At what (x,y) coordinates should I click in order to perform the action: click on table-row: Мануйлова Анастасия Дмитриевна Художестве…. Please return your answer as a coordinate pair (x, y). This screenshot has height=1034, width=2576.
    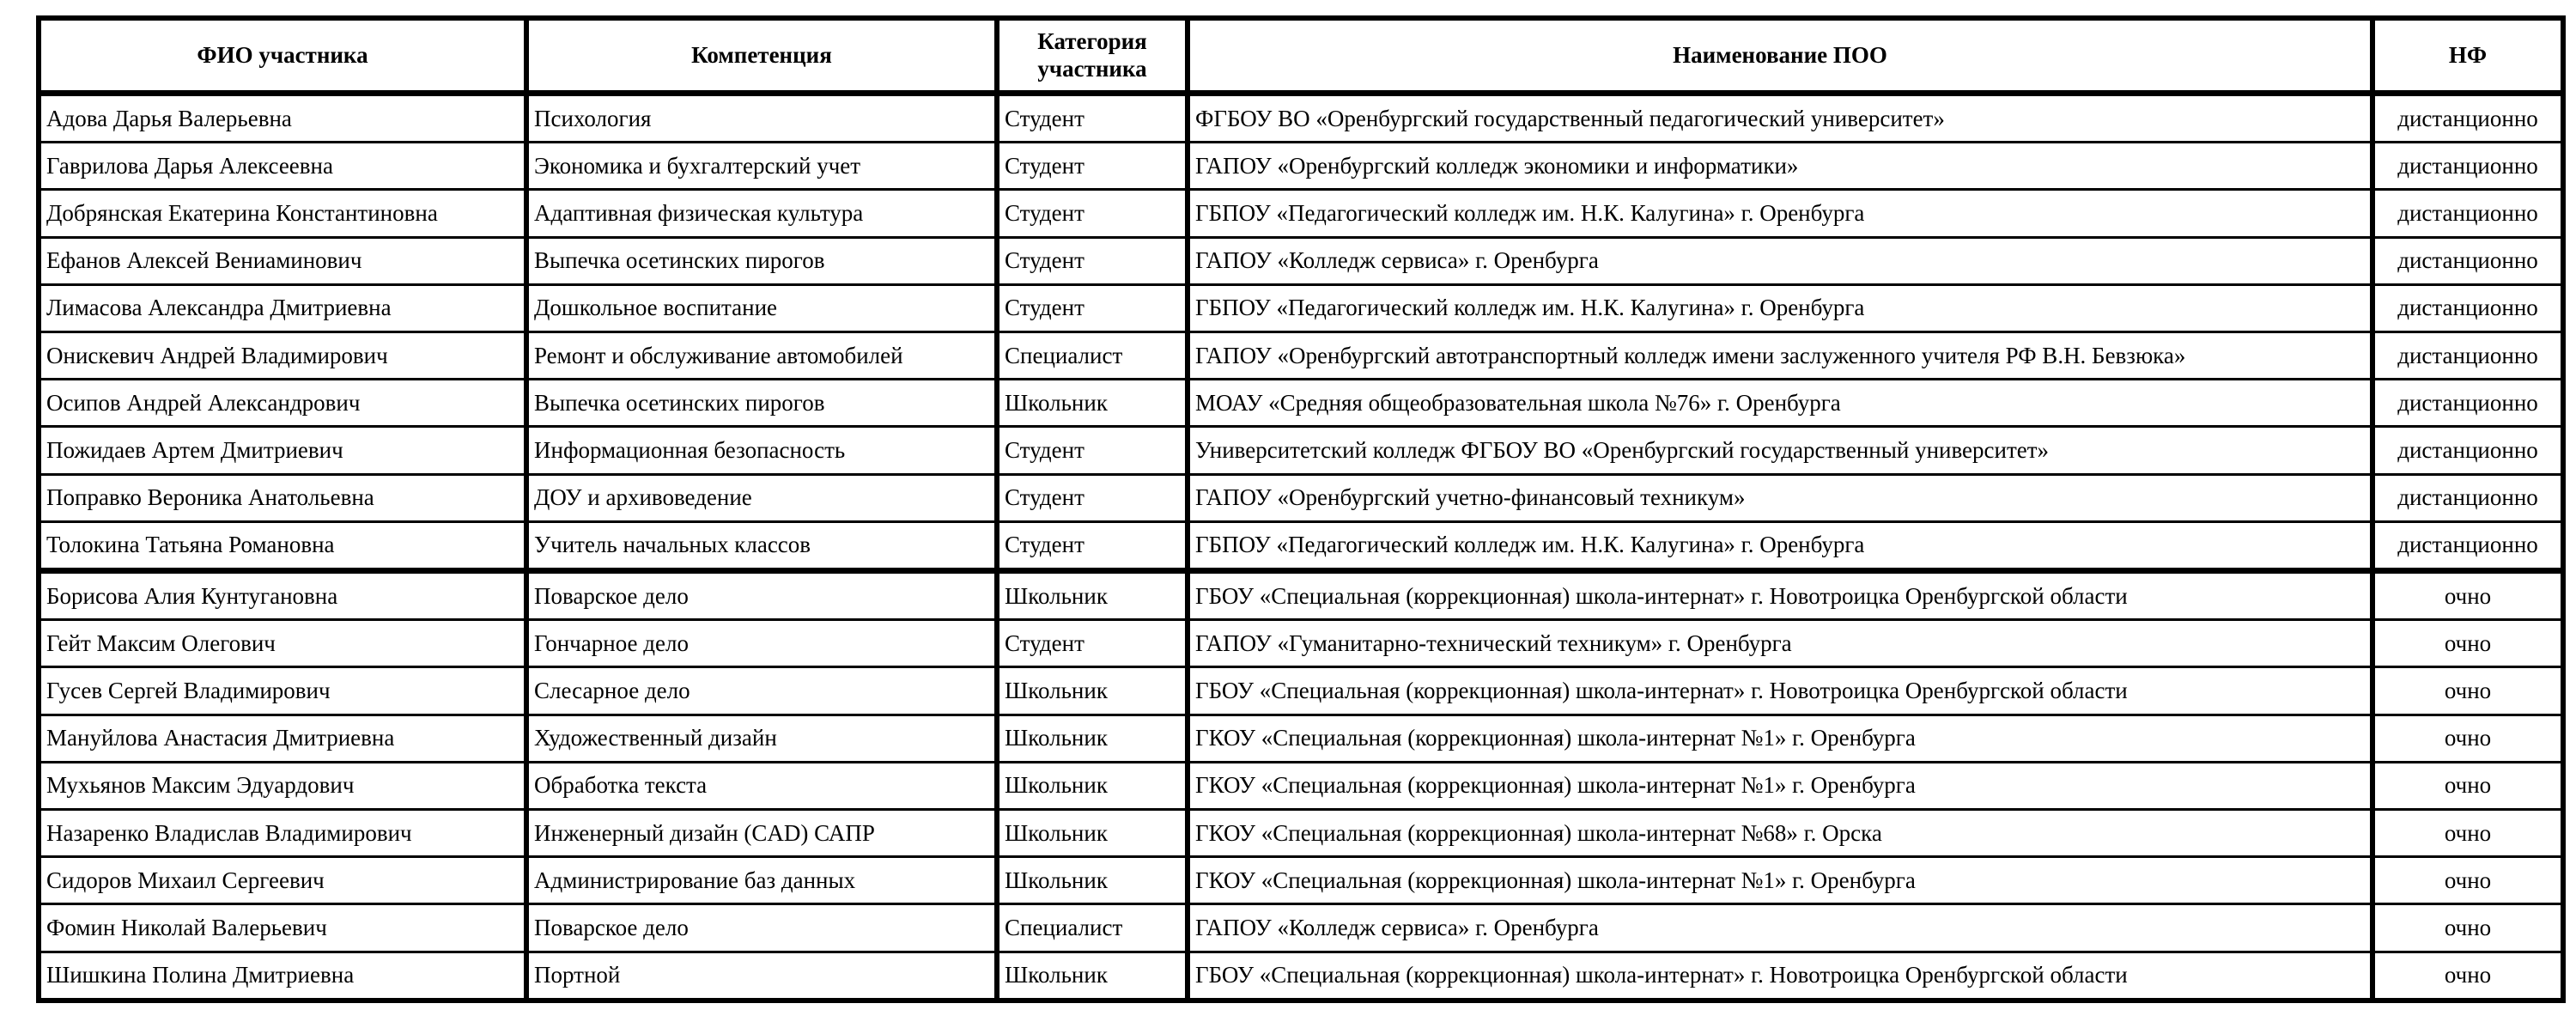
    Looking at the image, I should click on (1301, 738).